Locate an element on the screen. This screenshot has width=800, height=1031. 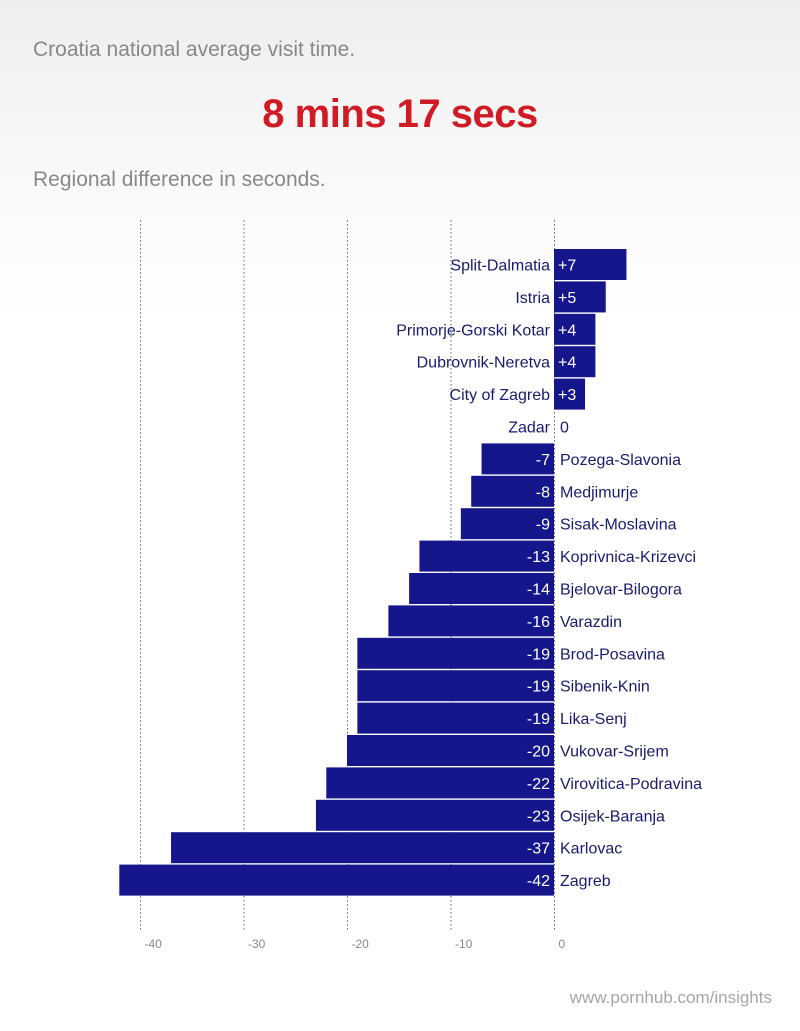
bar-category-label: Vukovar-Srijem is located at coordinates (614, 752).